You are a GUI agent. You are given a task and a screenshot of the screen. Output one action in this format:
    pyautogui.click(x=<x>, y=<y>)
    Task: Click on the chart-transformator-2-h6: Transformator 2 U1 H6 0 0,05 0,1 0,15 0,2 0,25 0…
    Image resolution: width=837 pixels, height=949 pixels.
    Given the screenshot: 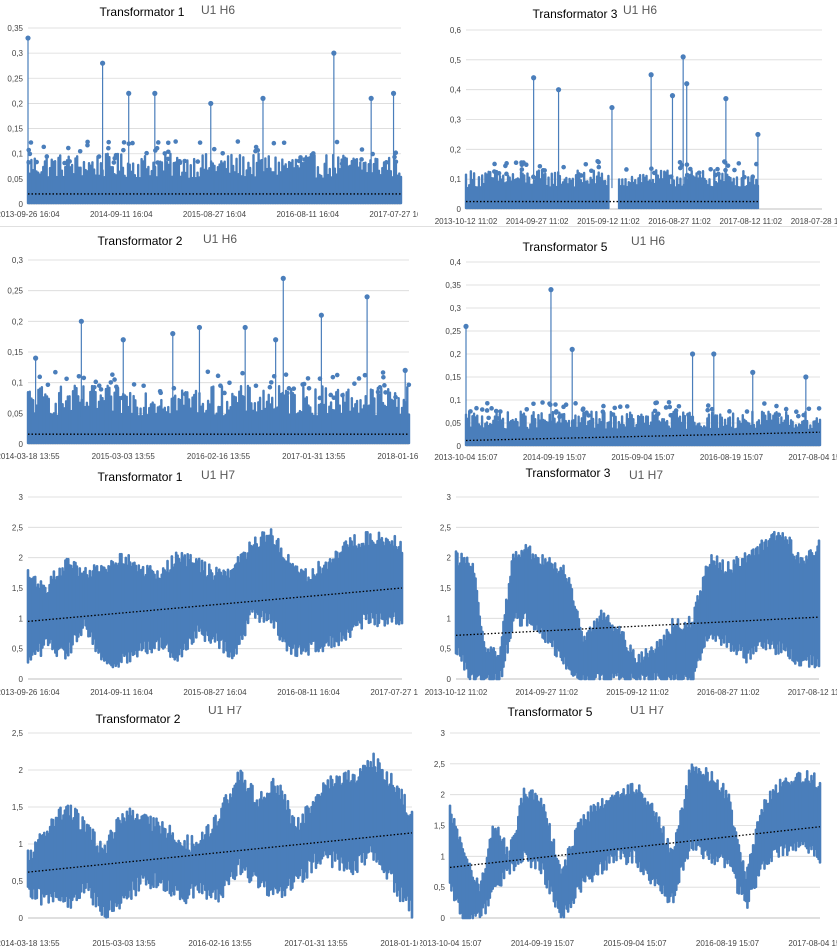 What is the action you would take?
    pyautogui.click(x=209, y=346)
    